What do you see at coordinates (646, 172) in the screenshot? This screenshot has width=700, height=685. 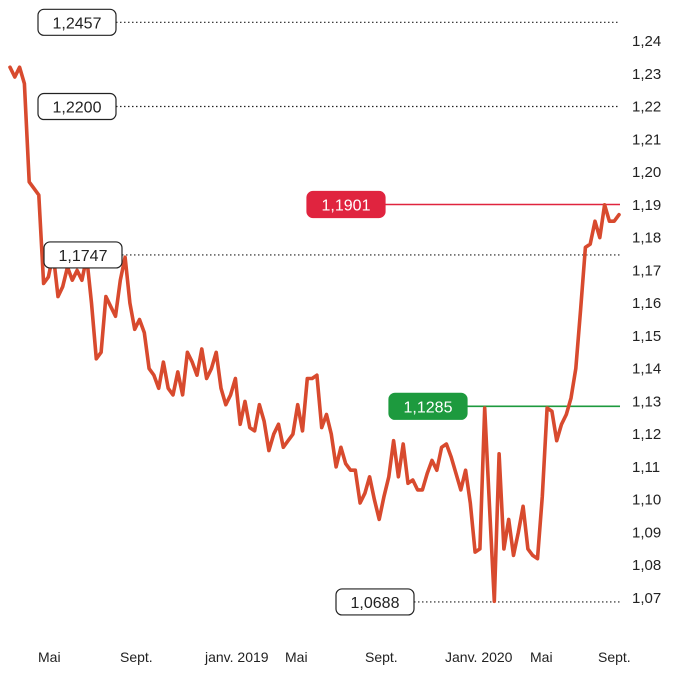 I see `y-tick-label: 1,20` at bounding box center [646, 172].